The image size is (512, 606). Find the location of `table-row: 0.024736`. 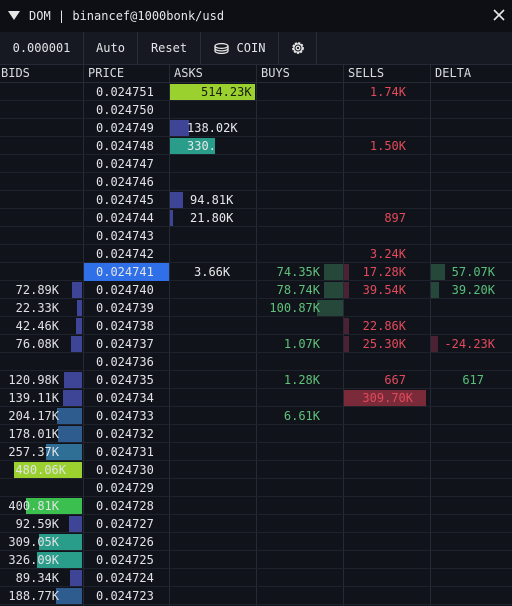

table-row: 0.024736 is located at coordinates (256, 362).